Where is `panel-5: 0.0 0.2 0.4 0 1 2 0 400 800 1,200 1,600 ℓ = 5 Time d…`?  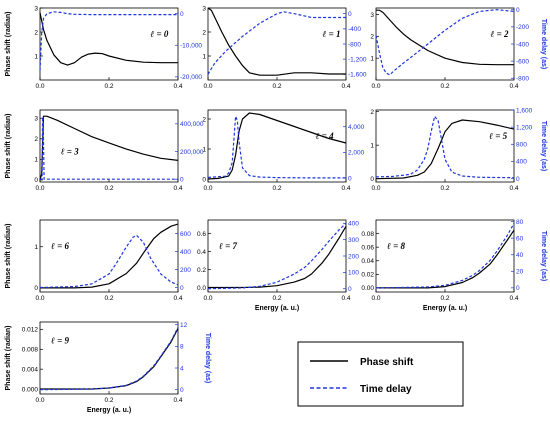 panel-5: 0.0 0.2 0.4 0 1 2 0 400 800 1,200 1,600 ℓ = 5 Time d… is located at coordinates (458, 149).